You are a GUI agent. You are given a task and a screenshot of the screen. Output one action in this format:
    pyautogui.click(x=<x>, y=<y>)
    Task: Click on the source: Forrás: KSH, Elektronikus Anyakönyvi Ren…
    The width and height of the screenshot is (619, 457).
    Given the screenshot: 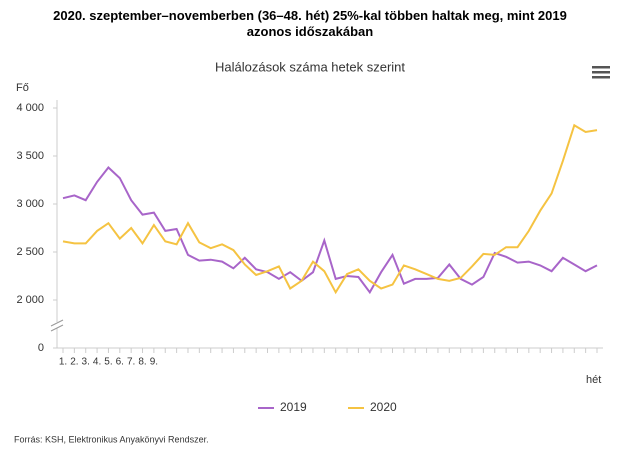 What is the action you would take?
    pyautogui.click(x=111, y=439)
    